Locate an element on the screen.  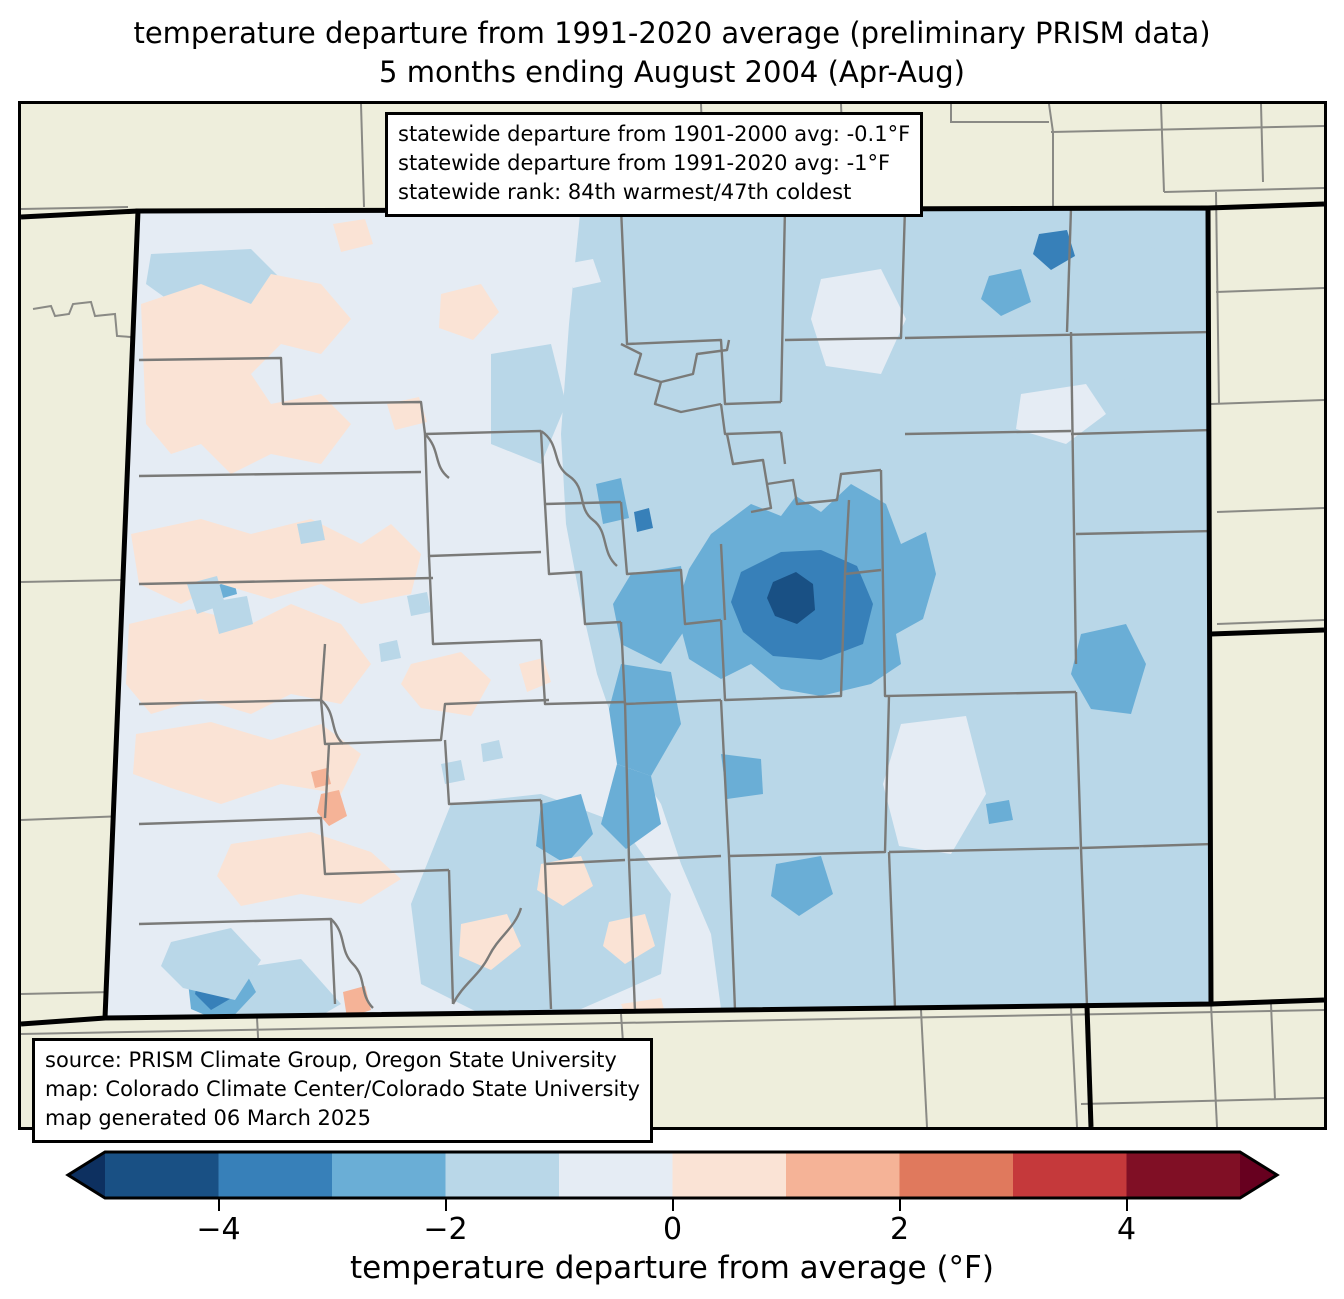
title-line-2: 5 months ending August 2004 (Apr-Aug) is located at coordinates (672, 71).